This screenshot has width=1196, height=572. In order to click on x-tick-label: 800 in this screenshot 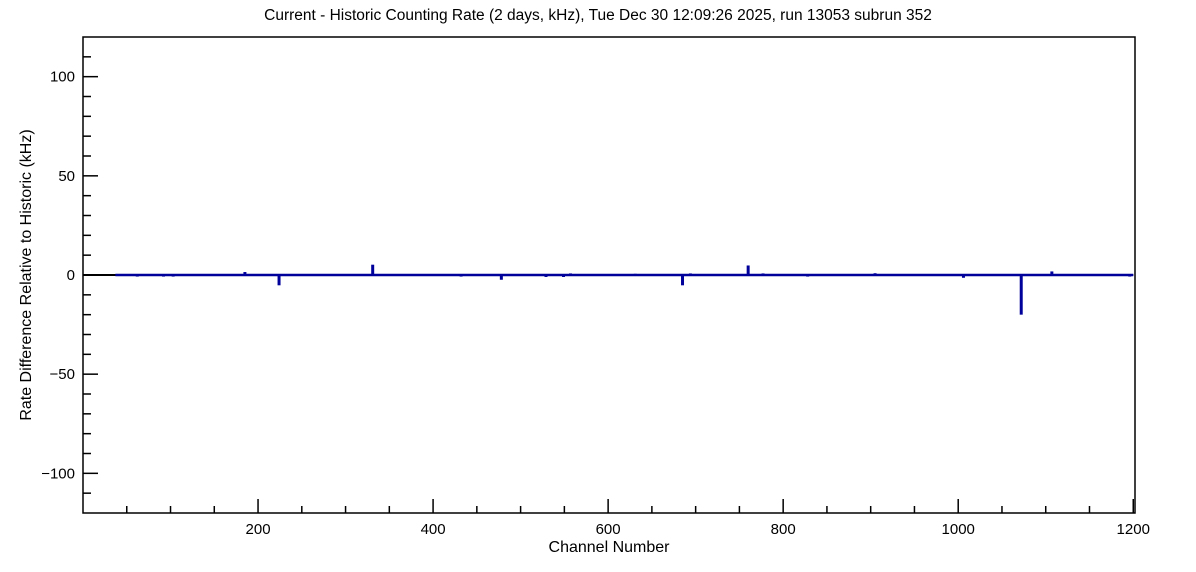, I will do `click(783, 529)`.